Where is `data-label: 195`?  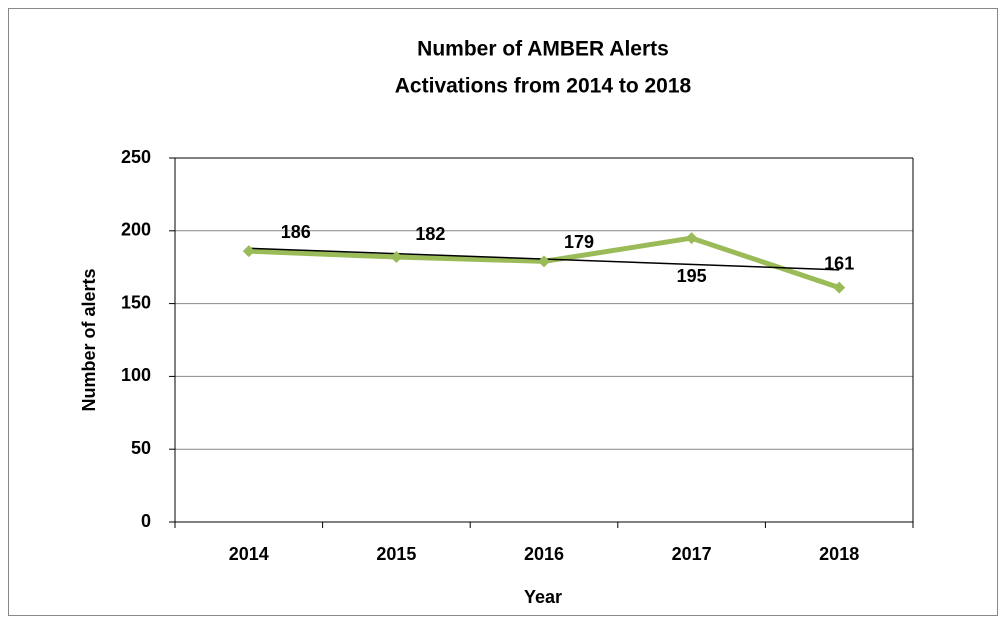
data-label: 195 is located at coordinates (692, 276).